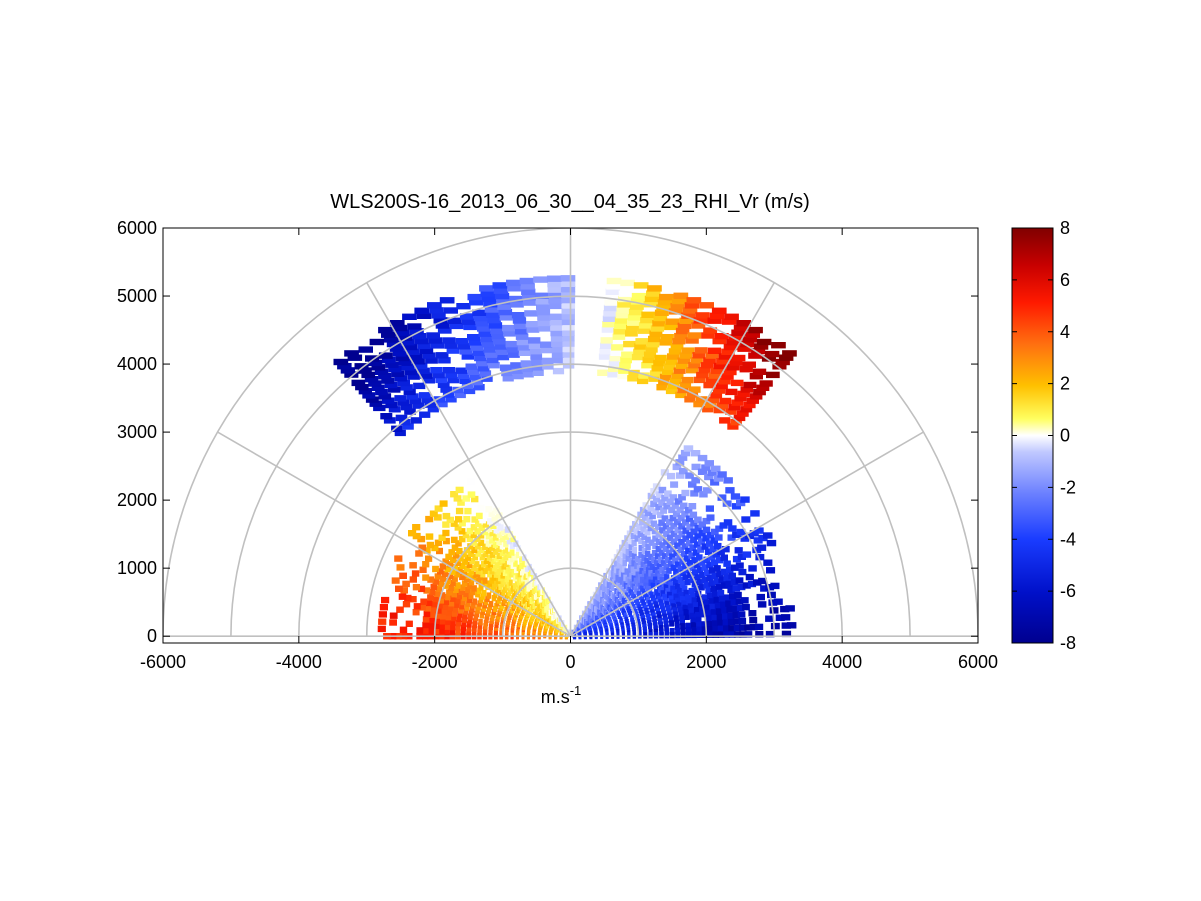  I want to click on x-tick-label: -4000, so click(299, 662).